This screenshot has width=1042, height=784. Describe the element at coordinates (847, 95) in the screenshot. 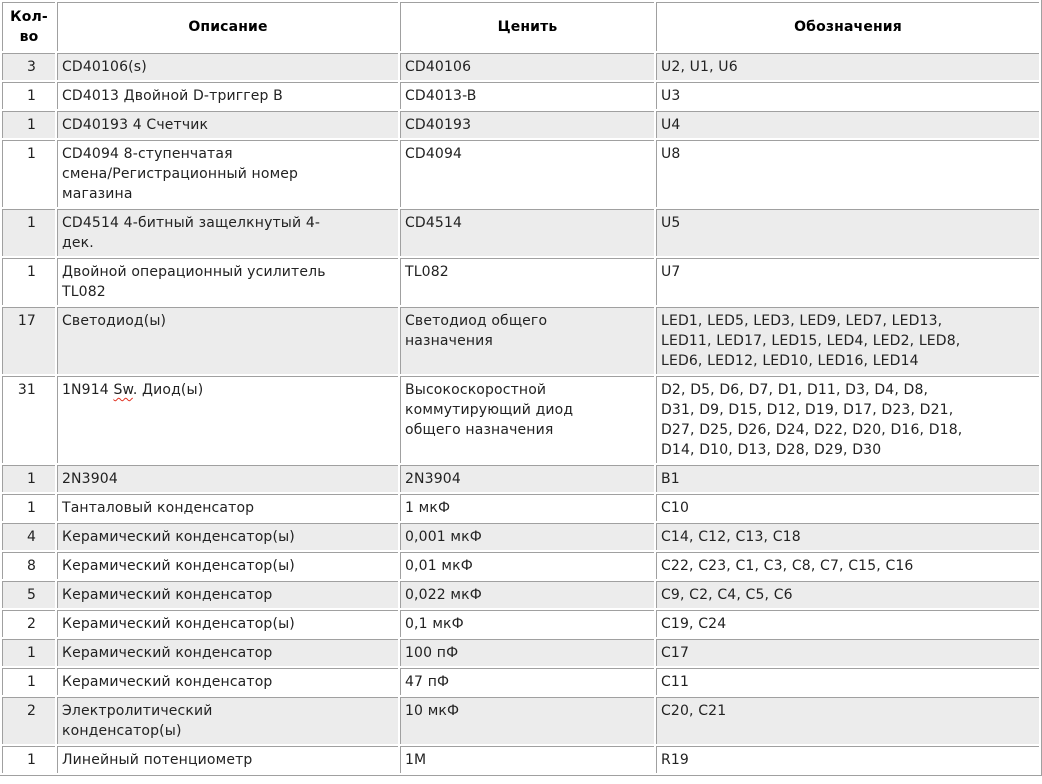

I see `cell-refs: U3` at that location.